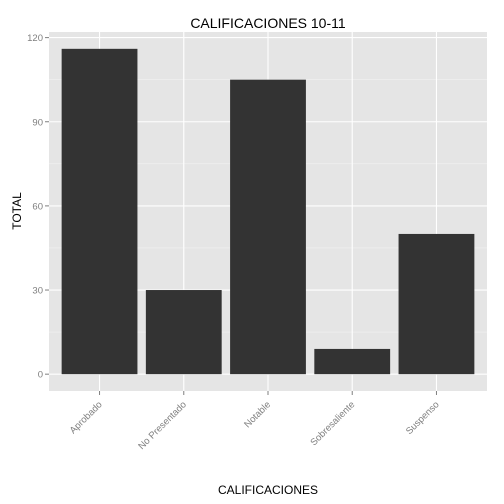 The width and height of the screenshot is (504, 504). Describe the element at coordinates (99, 211) in the screenshot. I see `bar-aprobado` at that location.